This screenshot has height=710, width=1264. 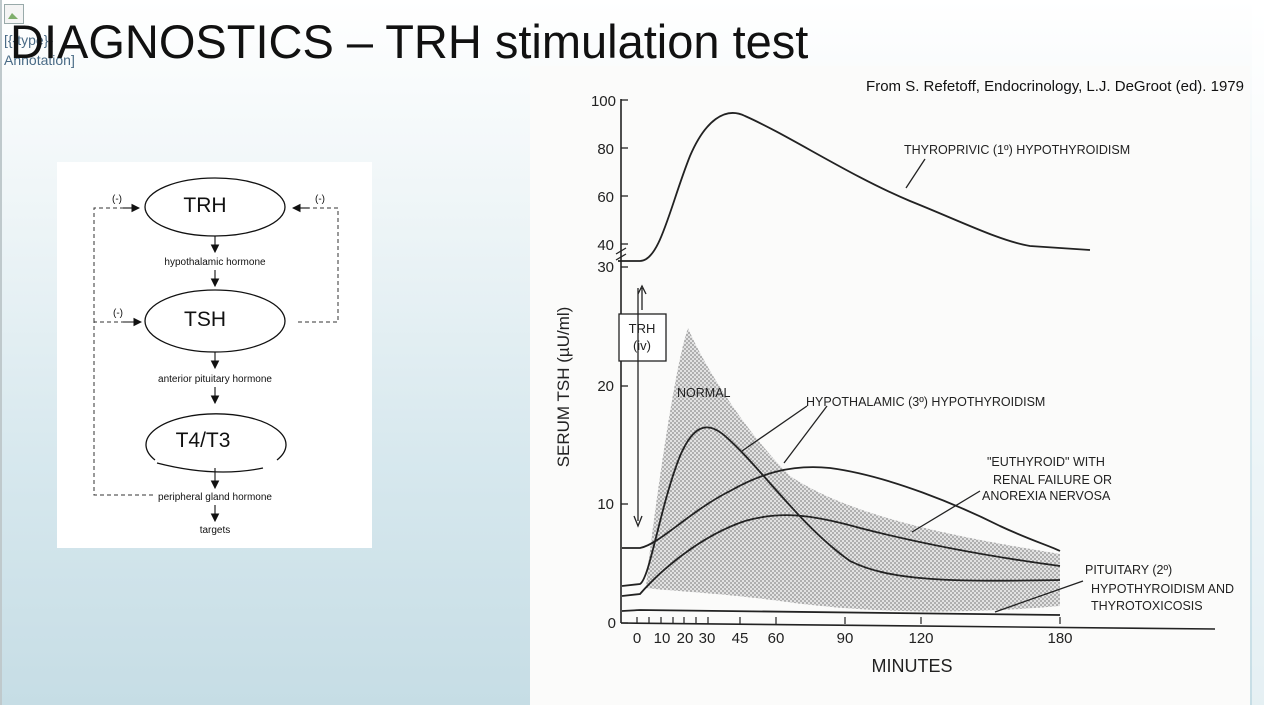 What do you see at coordinates (707, 638) in the screenshot?
I see `x-tick-30: 30` at bounding box center [707, 638].